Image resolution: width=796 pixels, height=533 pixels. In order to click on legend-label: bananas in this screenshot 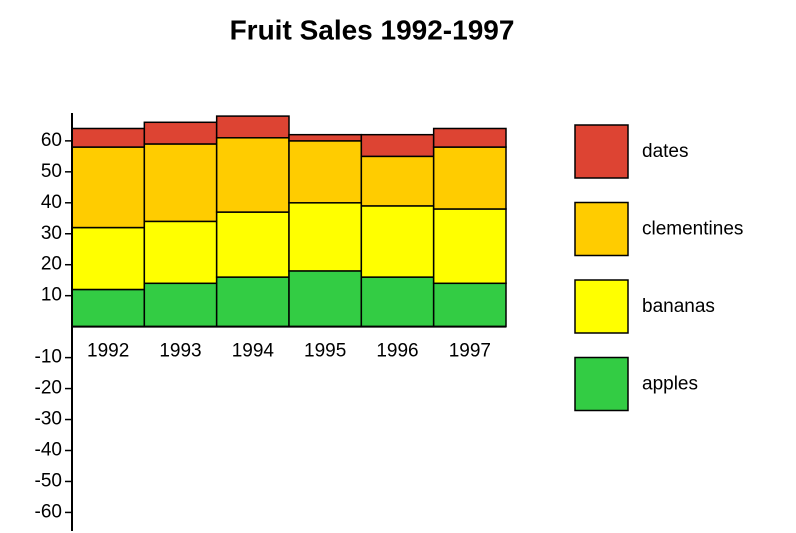, I will do `click(678, 306)`.